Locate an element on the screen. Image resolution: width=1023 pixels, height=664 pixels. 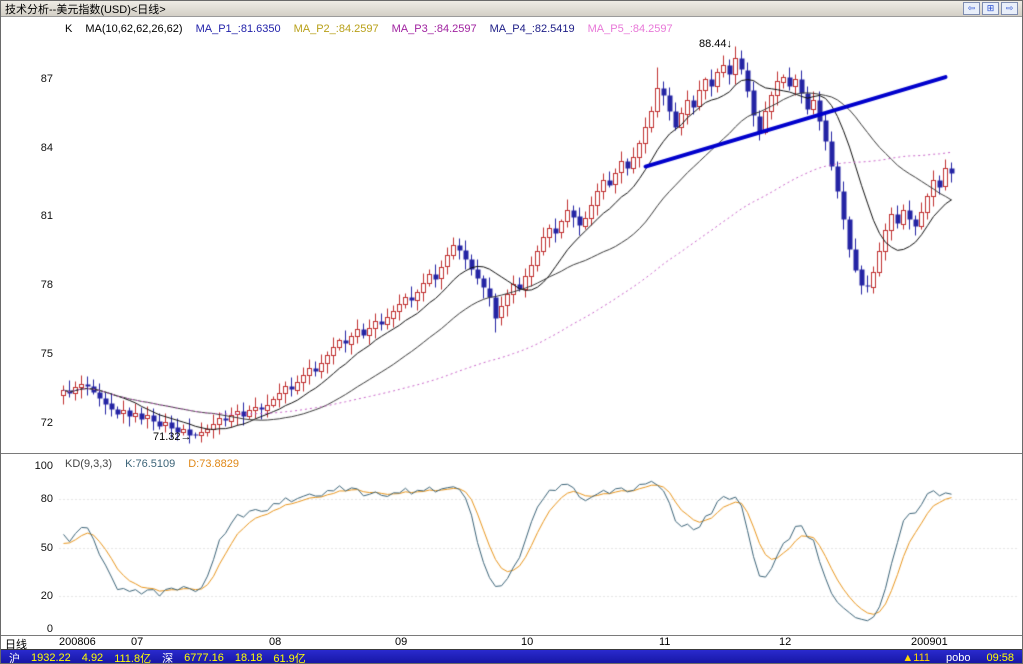
indicator-value: MA_P4_:82.5419 is located at coordinates (532, 29).